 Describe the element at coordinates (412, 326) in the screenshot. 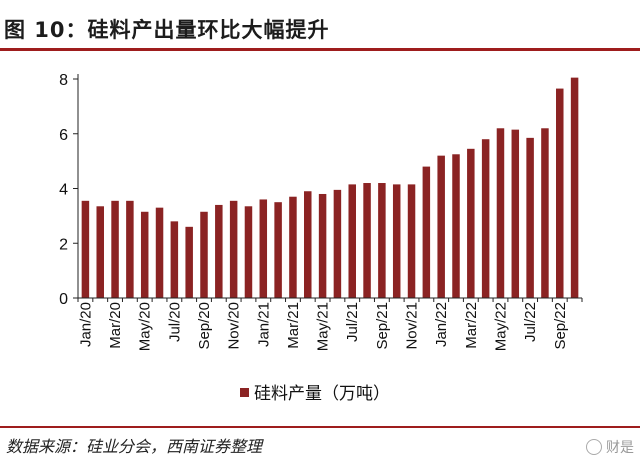

I see `x-tick-label: Nov/21` at that location.